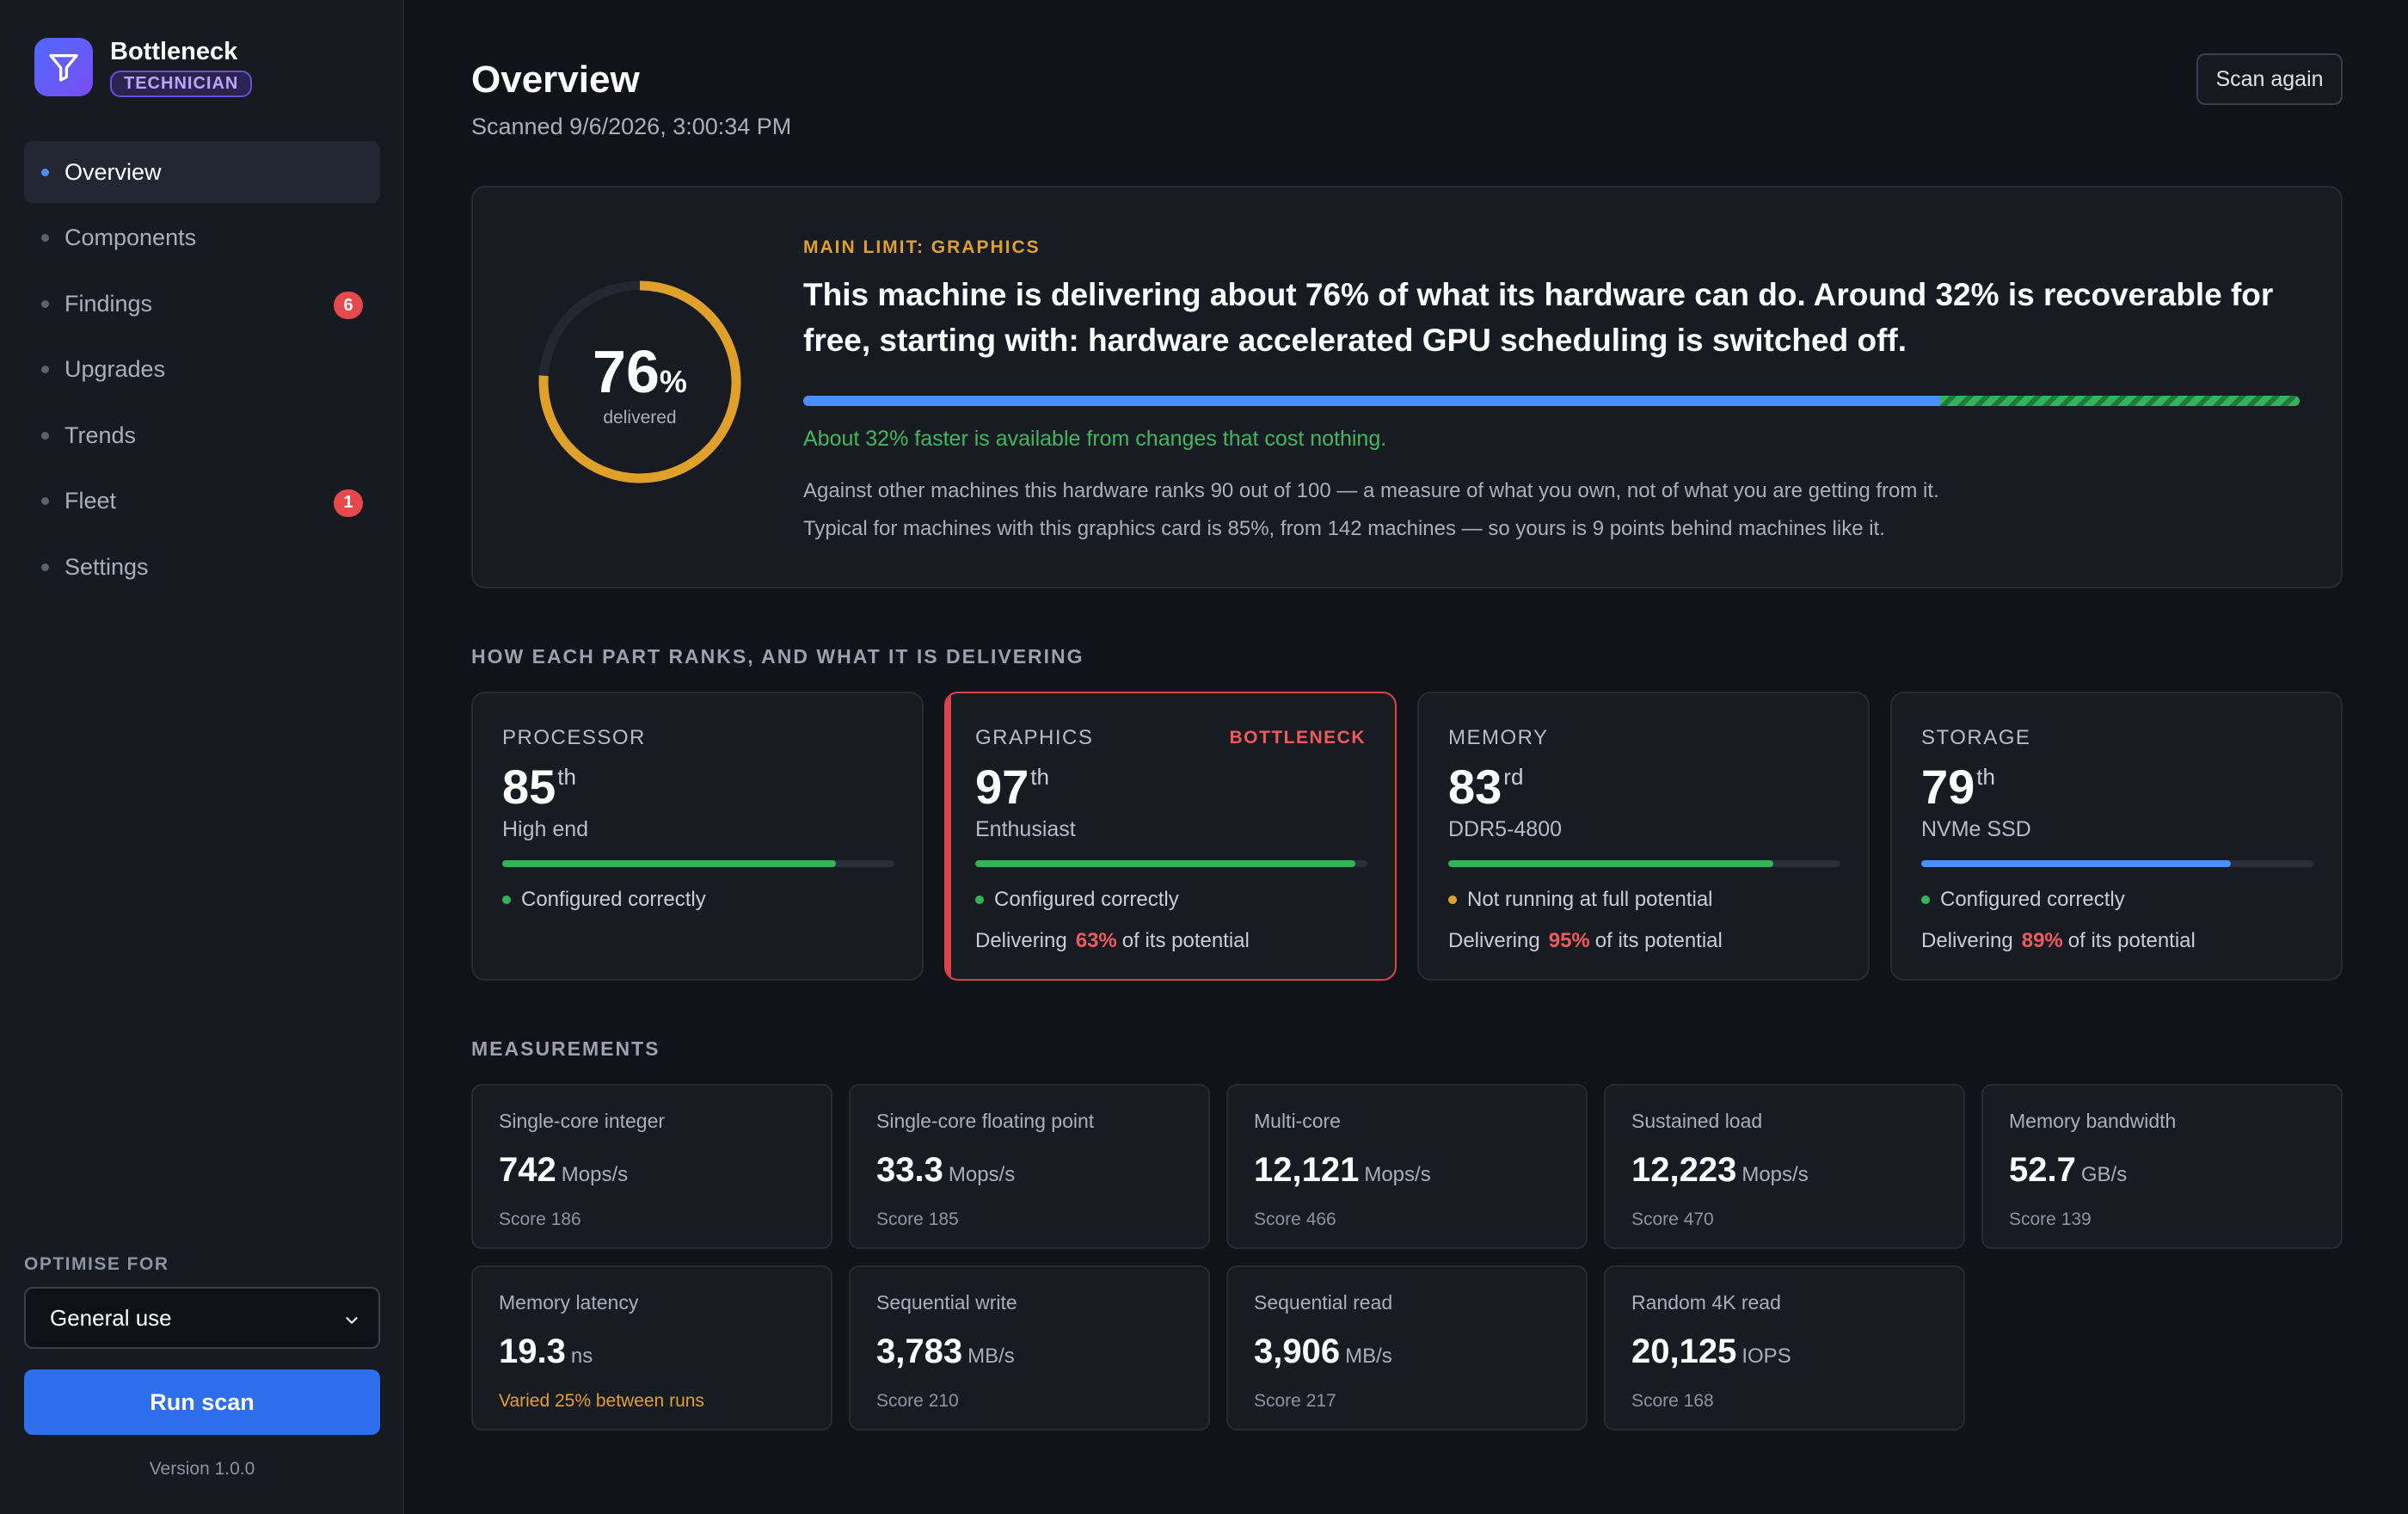 The image size is (2408, 1514). Describe the element at coordinates (1513, 777) in the screenshot. I see `rank-suffix: rd` at that location.